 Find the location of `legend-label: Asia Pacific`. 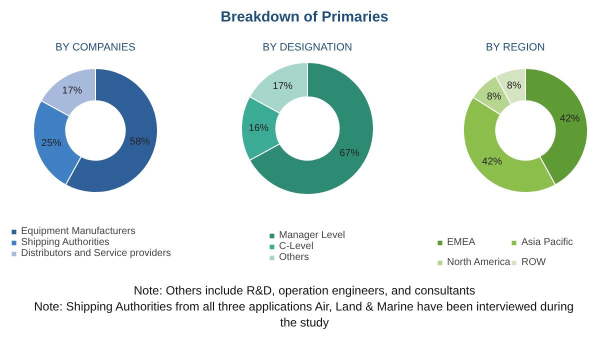

legend-label: Asia Pacific is located at coordinates (547, 243).